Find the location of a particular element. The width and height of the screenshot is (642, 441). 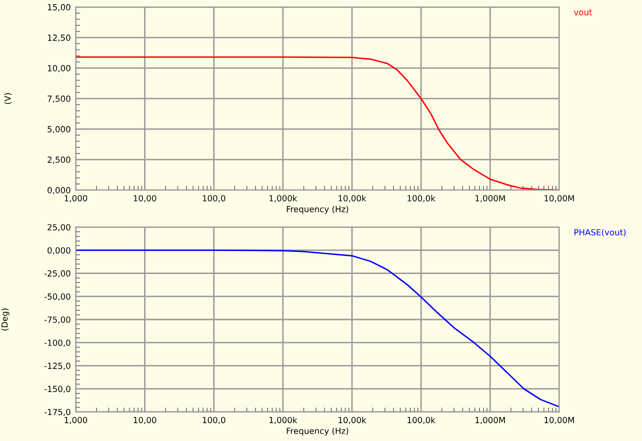

y-tick-label: -175,0 is located at coordinates (57, 412).